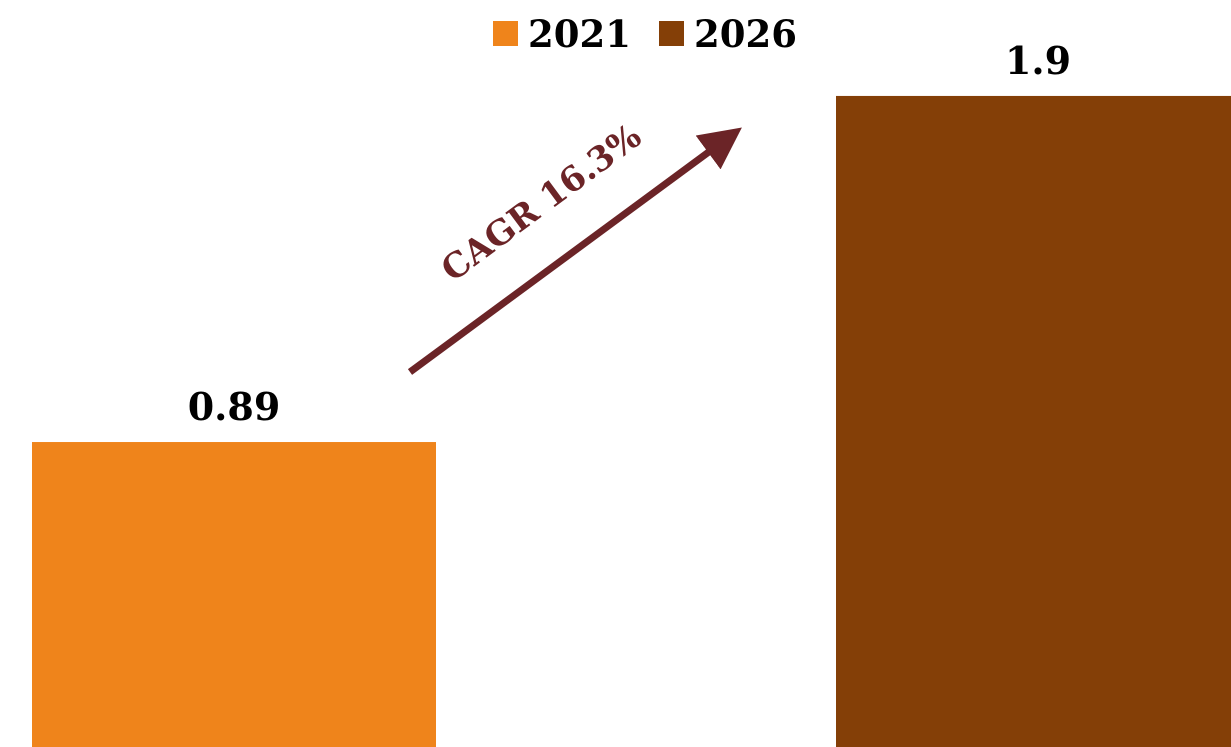  I want to click on cagr-arrow, so click(574, 251).